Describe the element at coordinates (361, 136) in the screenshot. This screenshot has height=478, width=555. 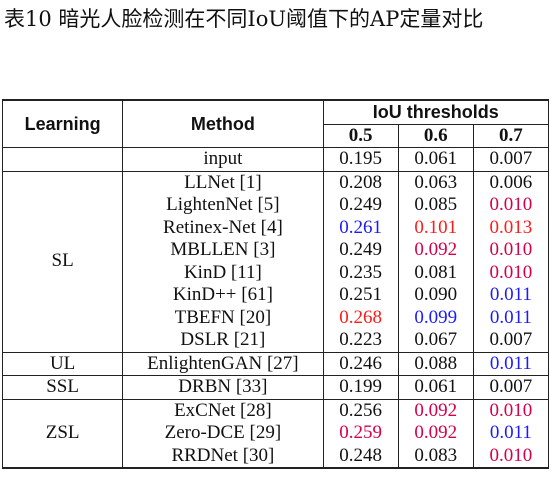
I see `header-threshold-05: 0.5` at that location.